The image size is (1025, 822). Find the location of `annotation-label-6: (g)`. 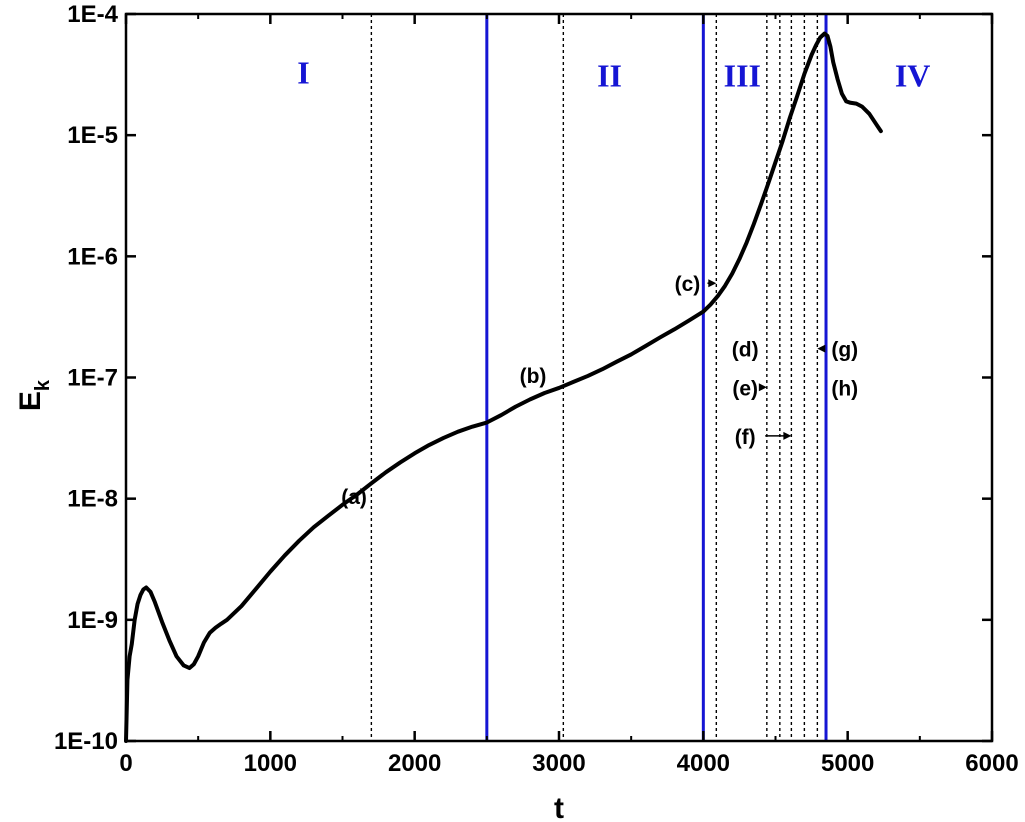

annotation-label-6: (g) is located at coordinates (844, 350).